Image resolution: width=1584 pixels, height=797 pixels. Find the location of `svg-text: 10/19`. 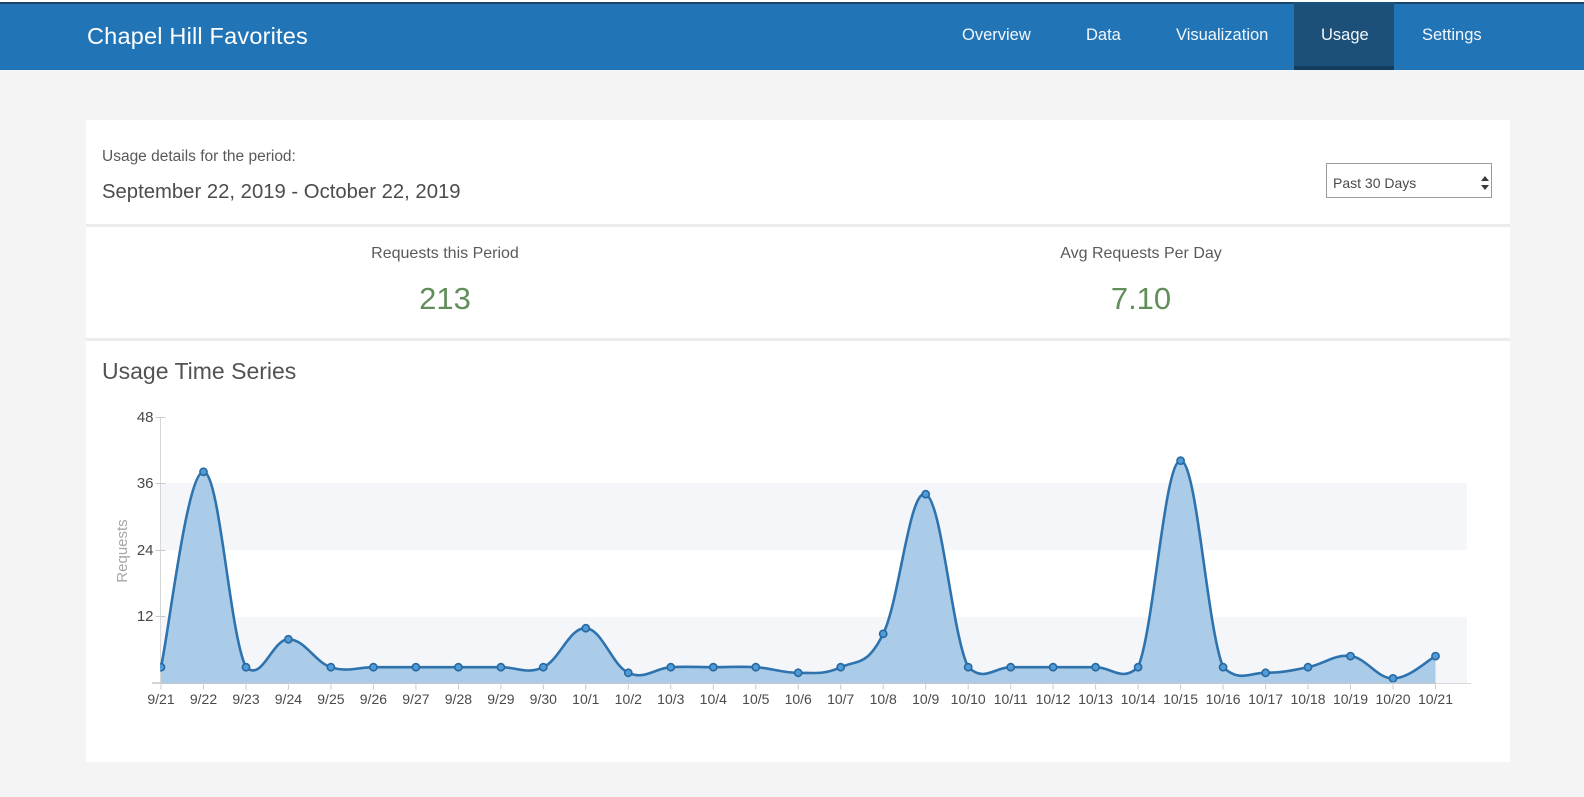

svg-text: 10/19 is located at coordinates (1350, 699).